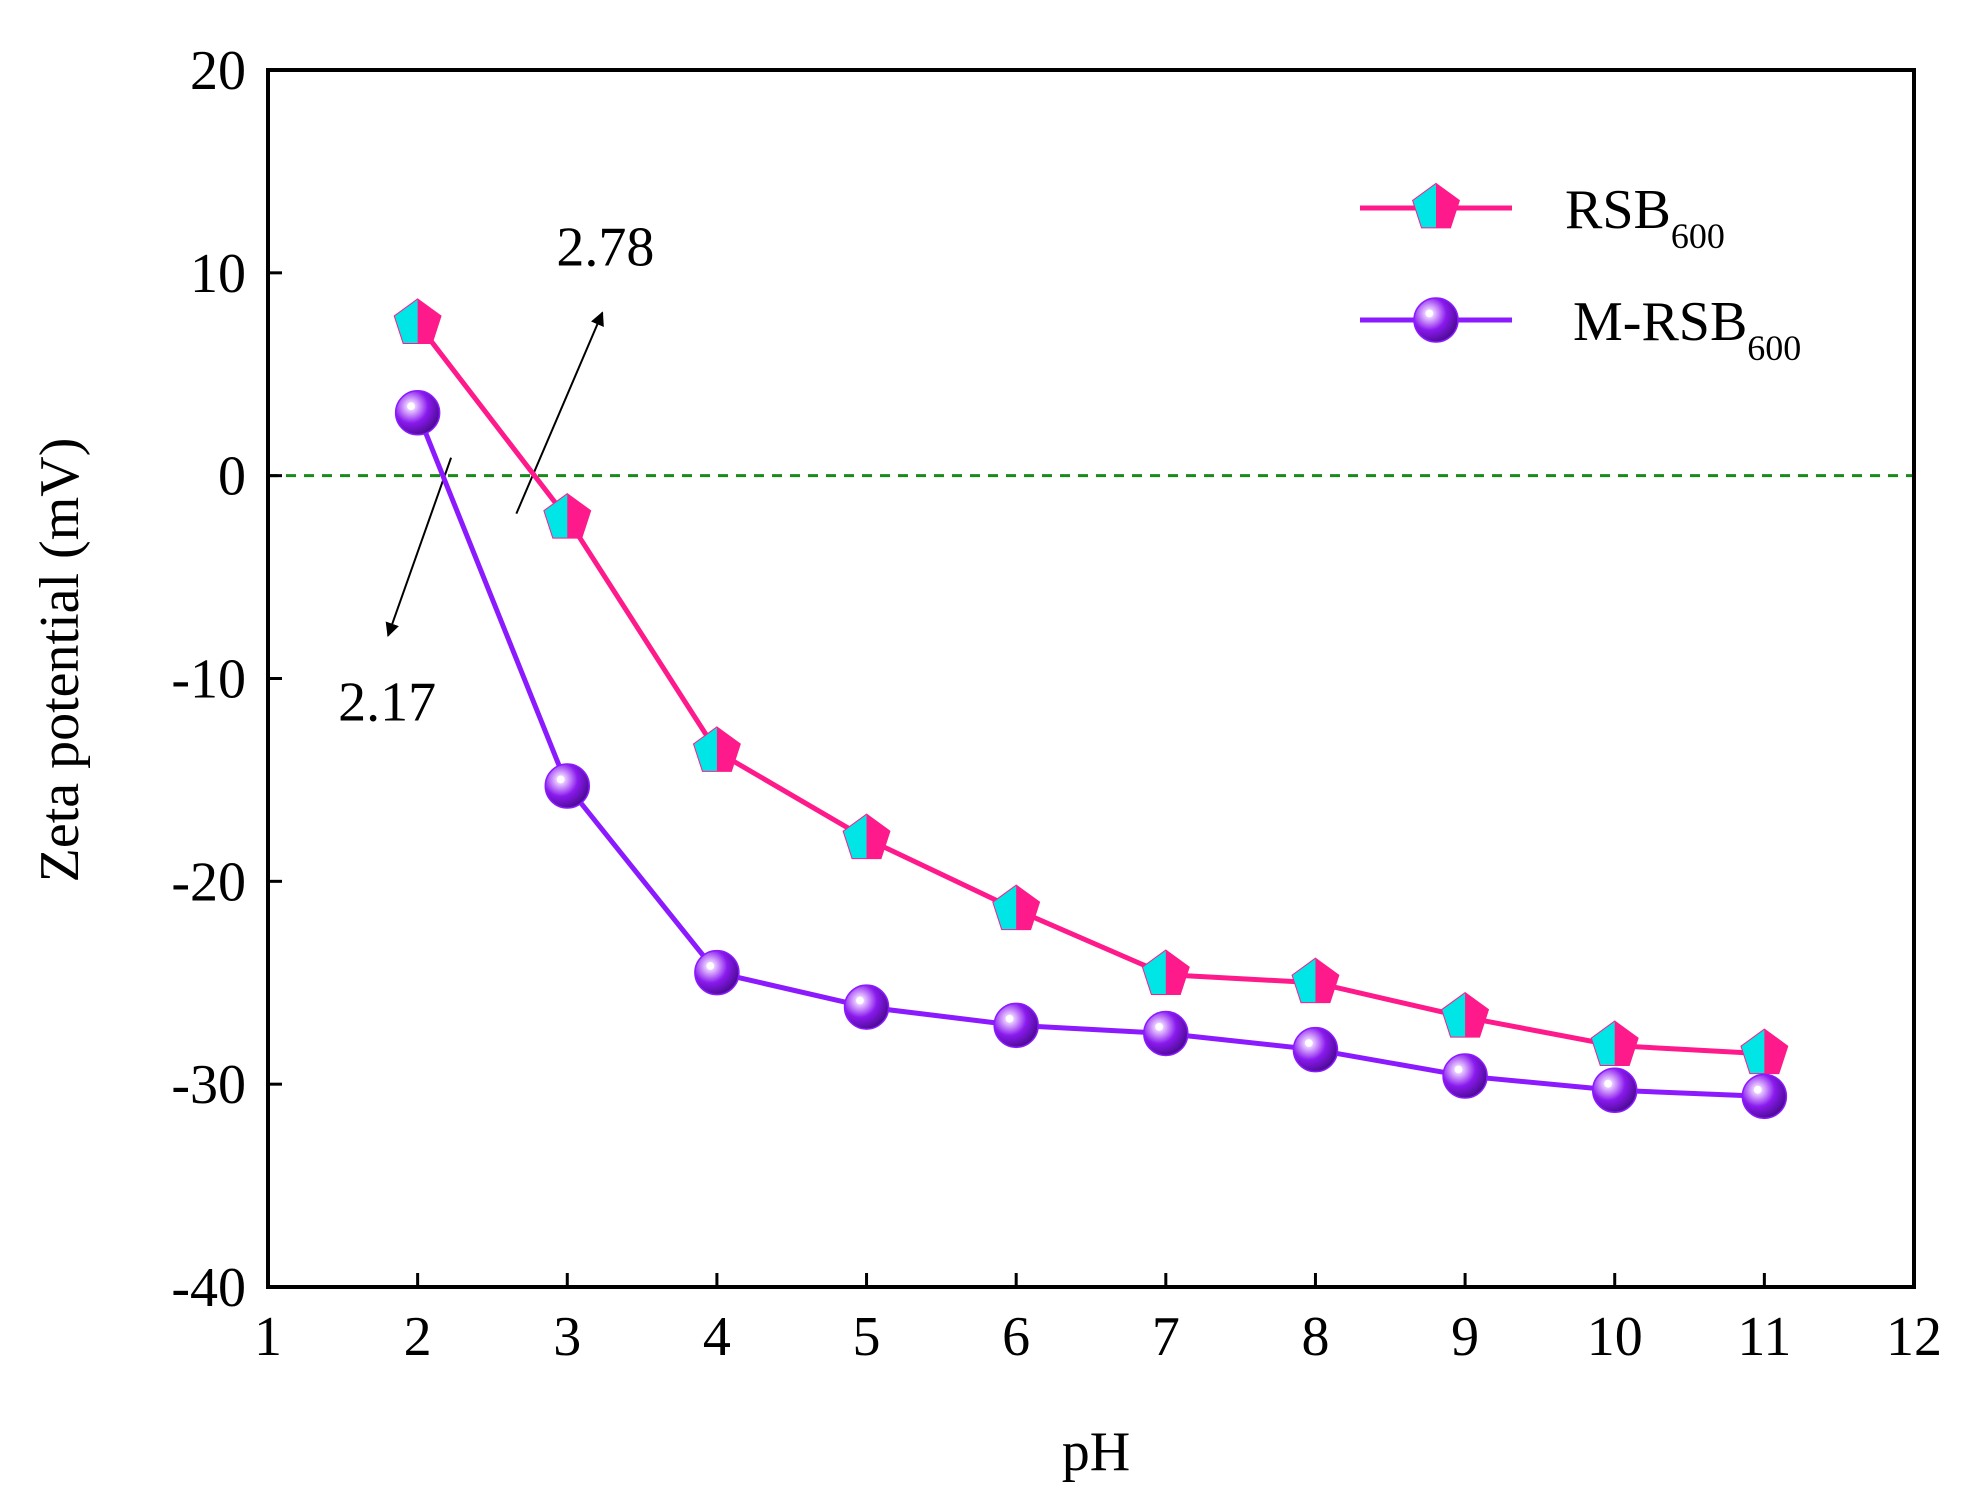 This screenshot has height=1494, width=1977. What do you see at coordinates (232, 477) in the screenshot?
I see `y-tick-label: 0` at bounding box center [232, 477].